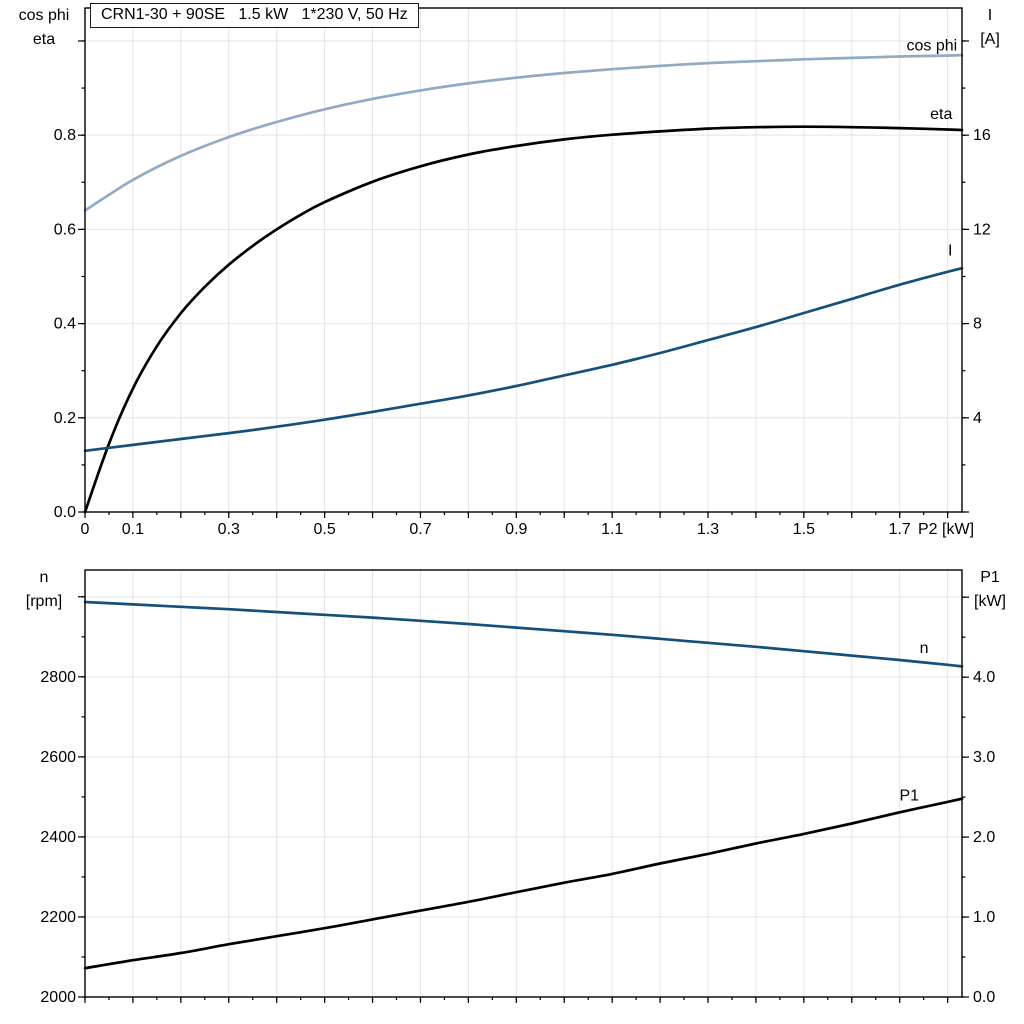 This screenshot has width=1024, height=1024. I want to click on y-left-tick-label: 0.6, so click(65, 229).